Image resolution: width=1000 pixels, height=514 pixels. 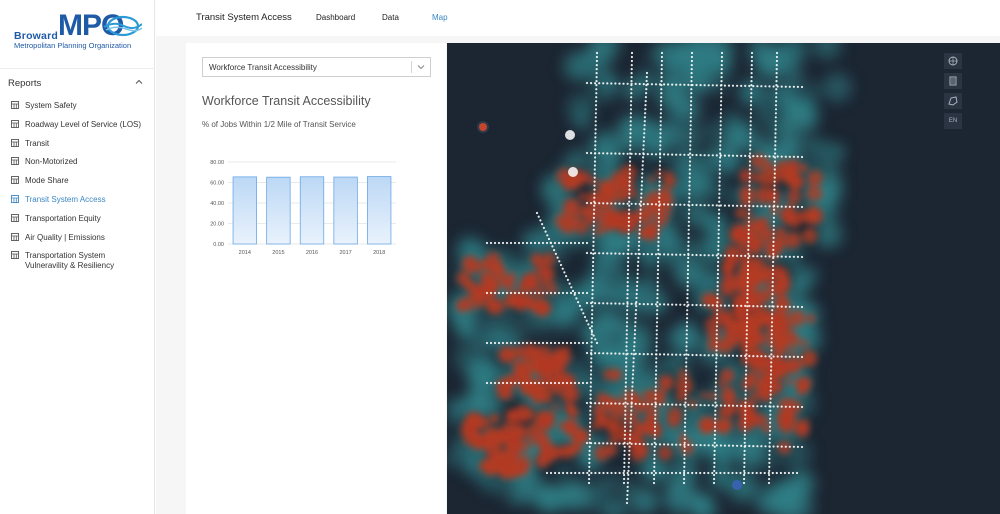 What do you see at coordinates (483, 127) in the screenshot?
I see `location-marker` at bounding box center [483, 127].